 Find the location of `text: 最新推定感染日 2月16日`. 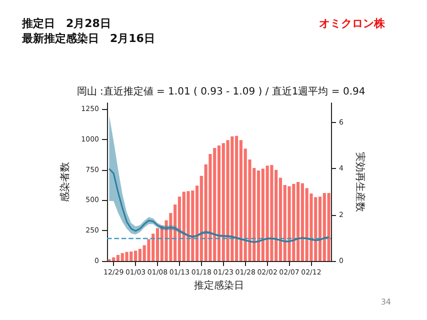

text: 最新推定感染日 2月16日 is located at coordinates (88, 38).